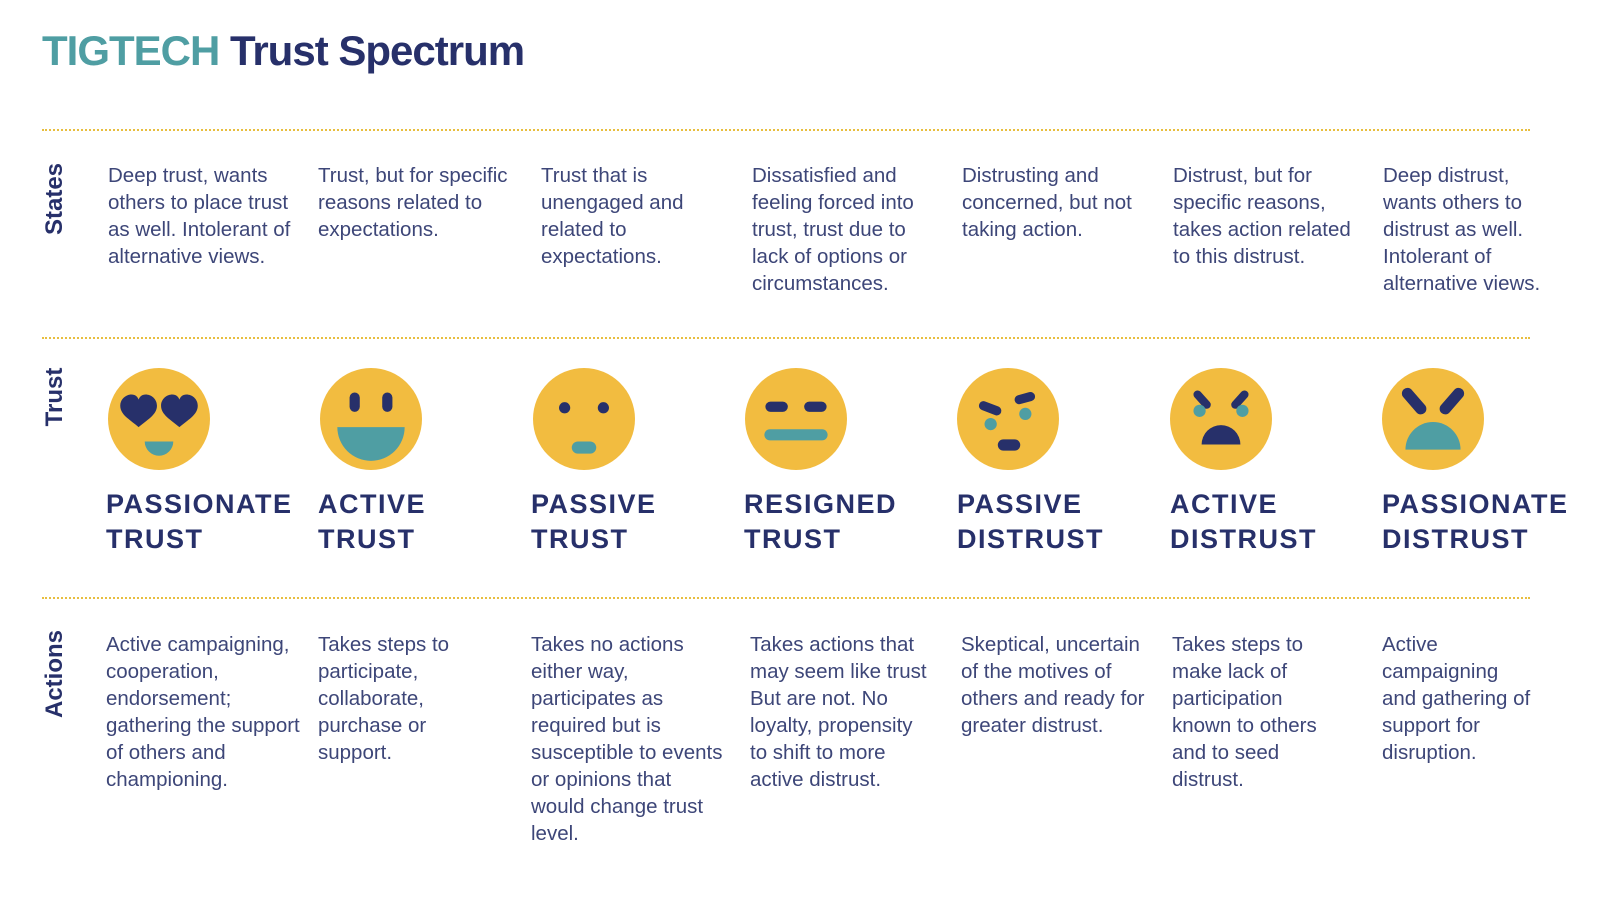 This screenshot has width=1600, height=905. What do you see at coordinates (1475, 521) in the screenshot?
I see `trust-level-passionate-distrust: PASSIONATE DISTRUST` at bounding box center [1475, 521].